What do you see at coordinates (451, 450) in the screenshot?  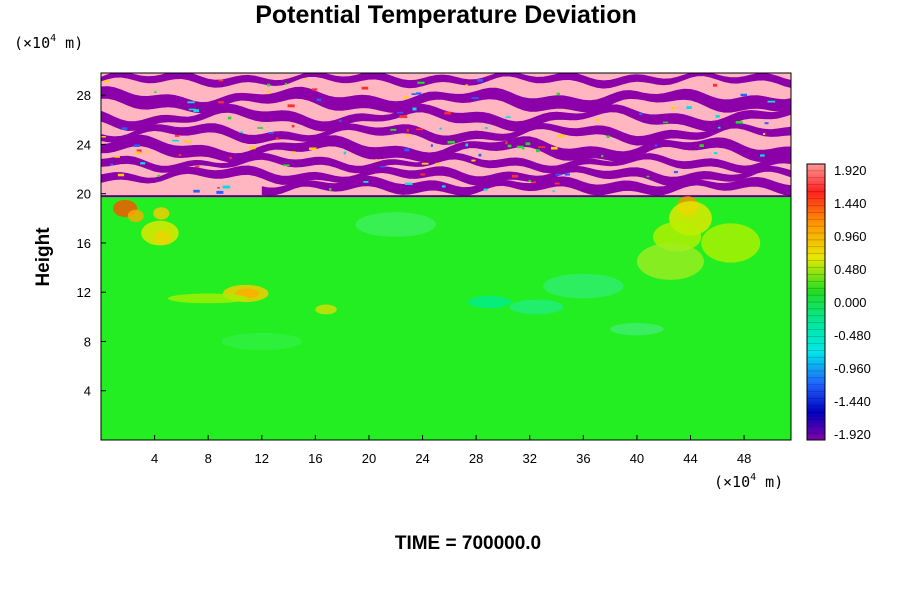 I see `x-axis-ticks: 4 8 12 16 20 24 28 32 36 40 44 48` at bounding box center [451, 450].